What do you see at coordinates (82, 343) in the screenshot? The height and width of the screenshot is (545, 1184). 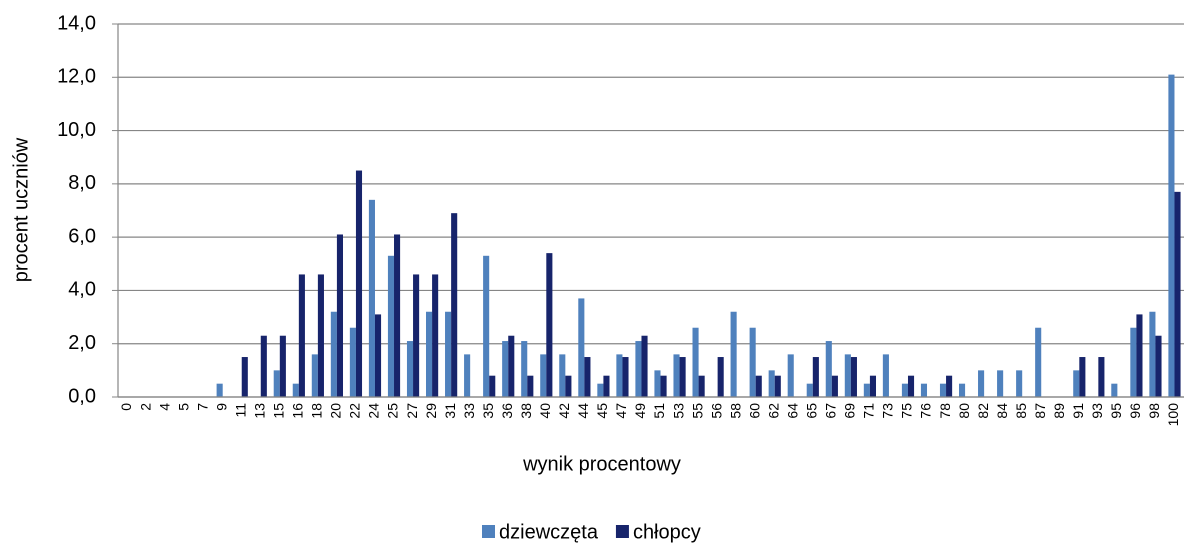 I see `y-tick-label: 2,0` at bounding box center [82, 343].